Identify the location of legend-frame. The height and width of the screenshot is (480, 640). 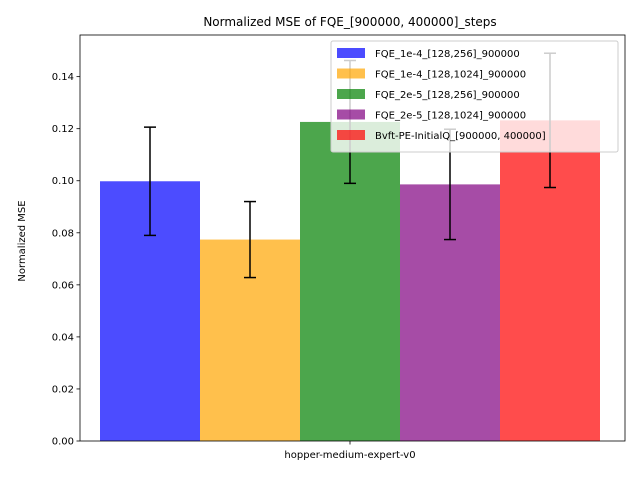
(474, 96).